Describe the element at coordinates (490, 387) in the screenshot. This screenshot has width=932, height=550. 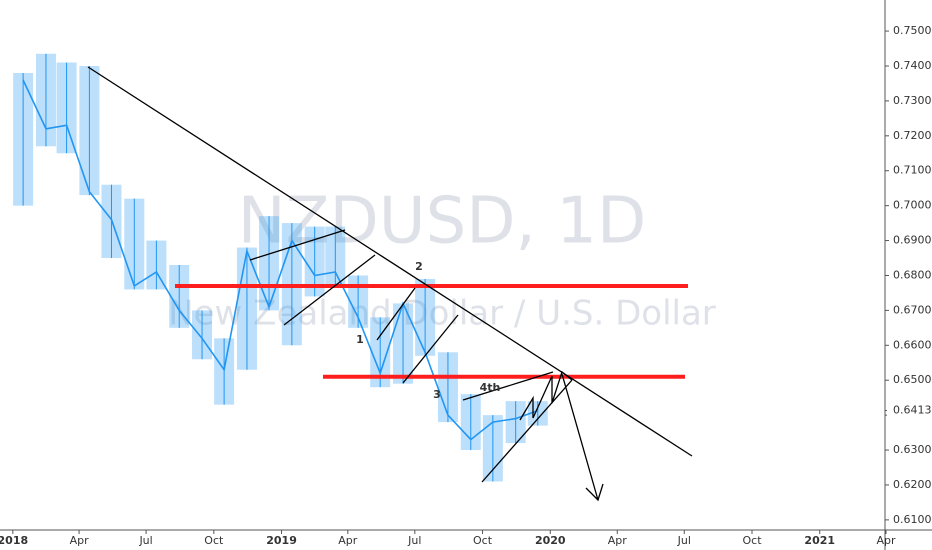
I see `annotation: 4th` at that location.